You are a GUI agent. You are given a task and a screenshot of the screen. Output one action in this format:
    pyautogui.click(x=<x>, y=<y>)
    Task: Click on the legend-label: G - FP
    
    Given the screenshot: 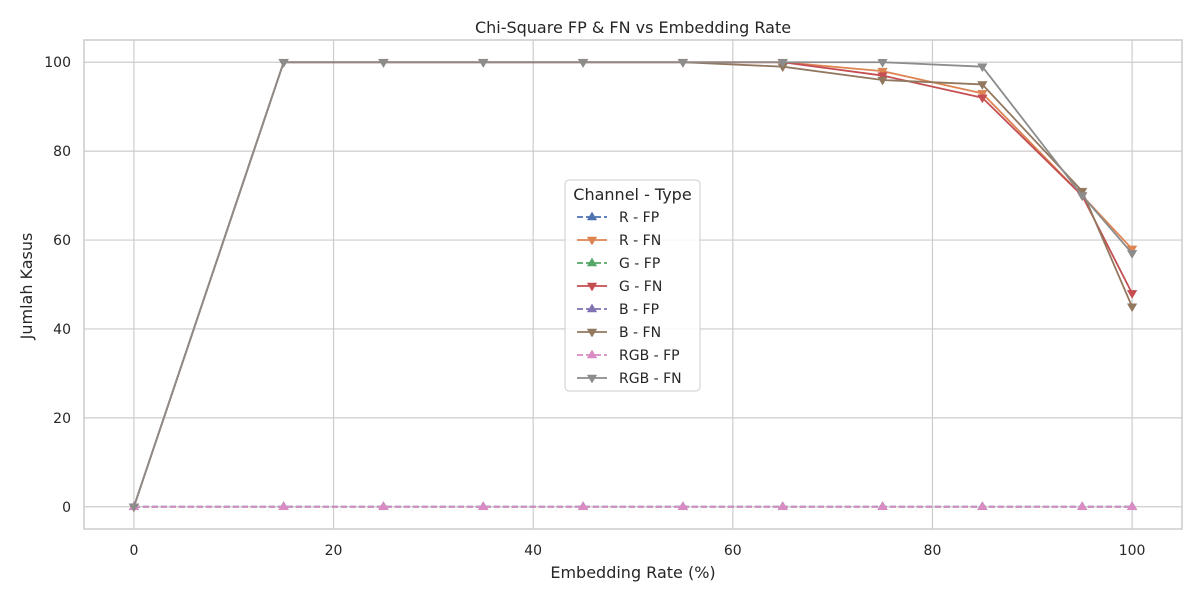 What is the action you would take?
    pyautogui.click(x=639, y=264)
    